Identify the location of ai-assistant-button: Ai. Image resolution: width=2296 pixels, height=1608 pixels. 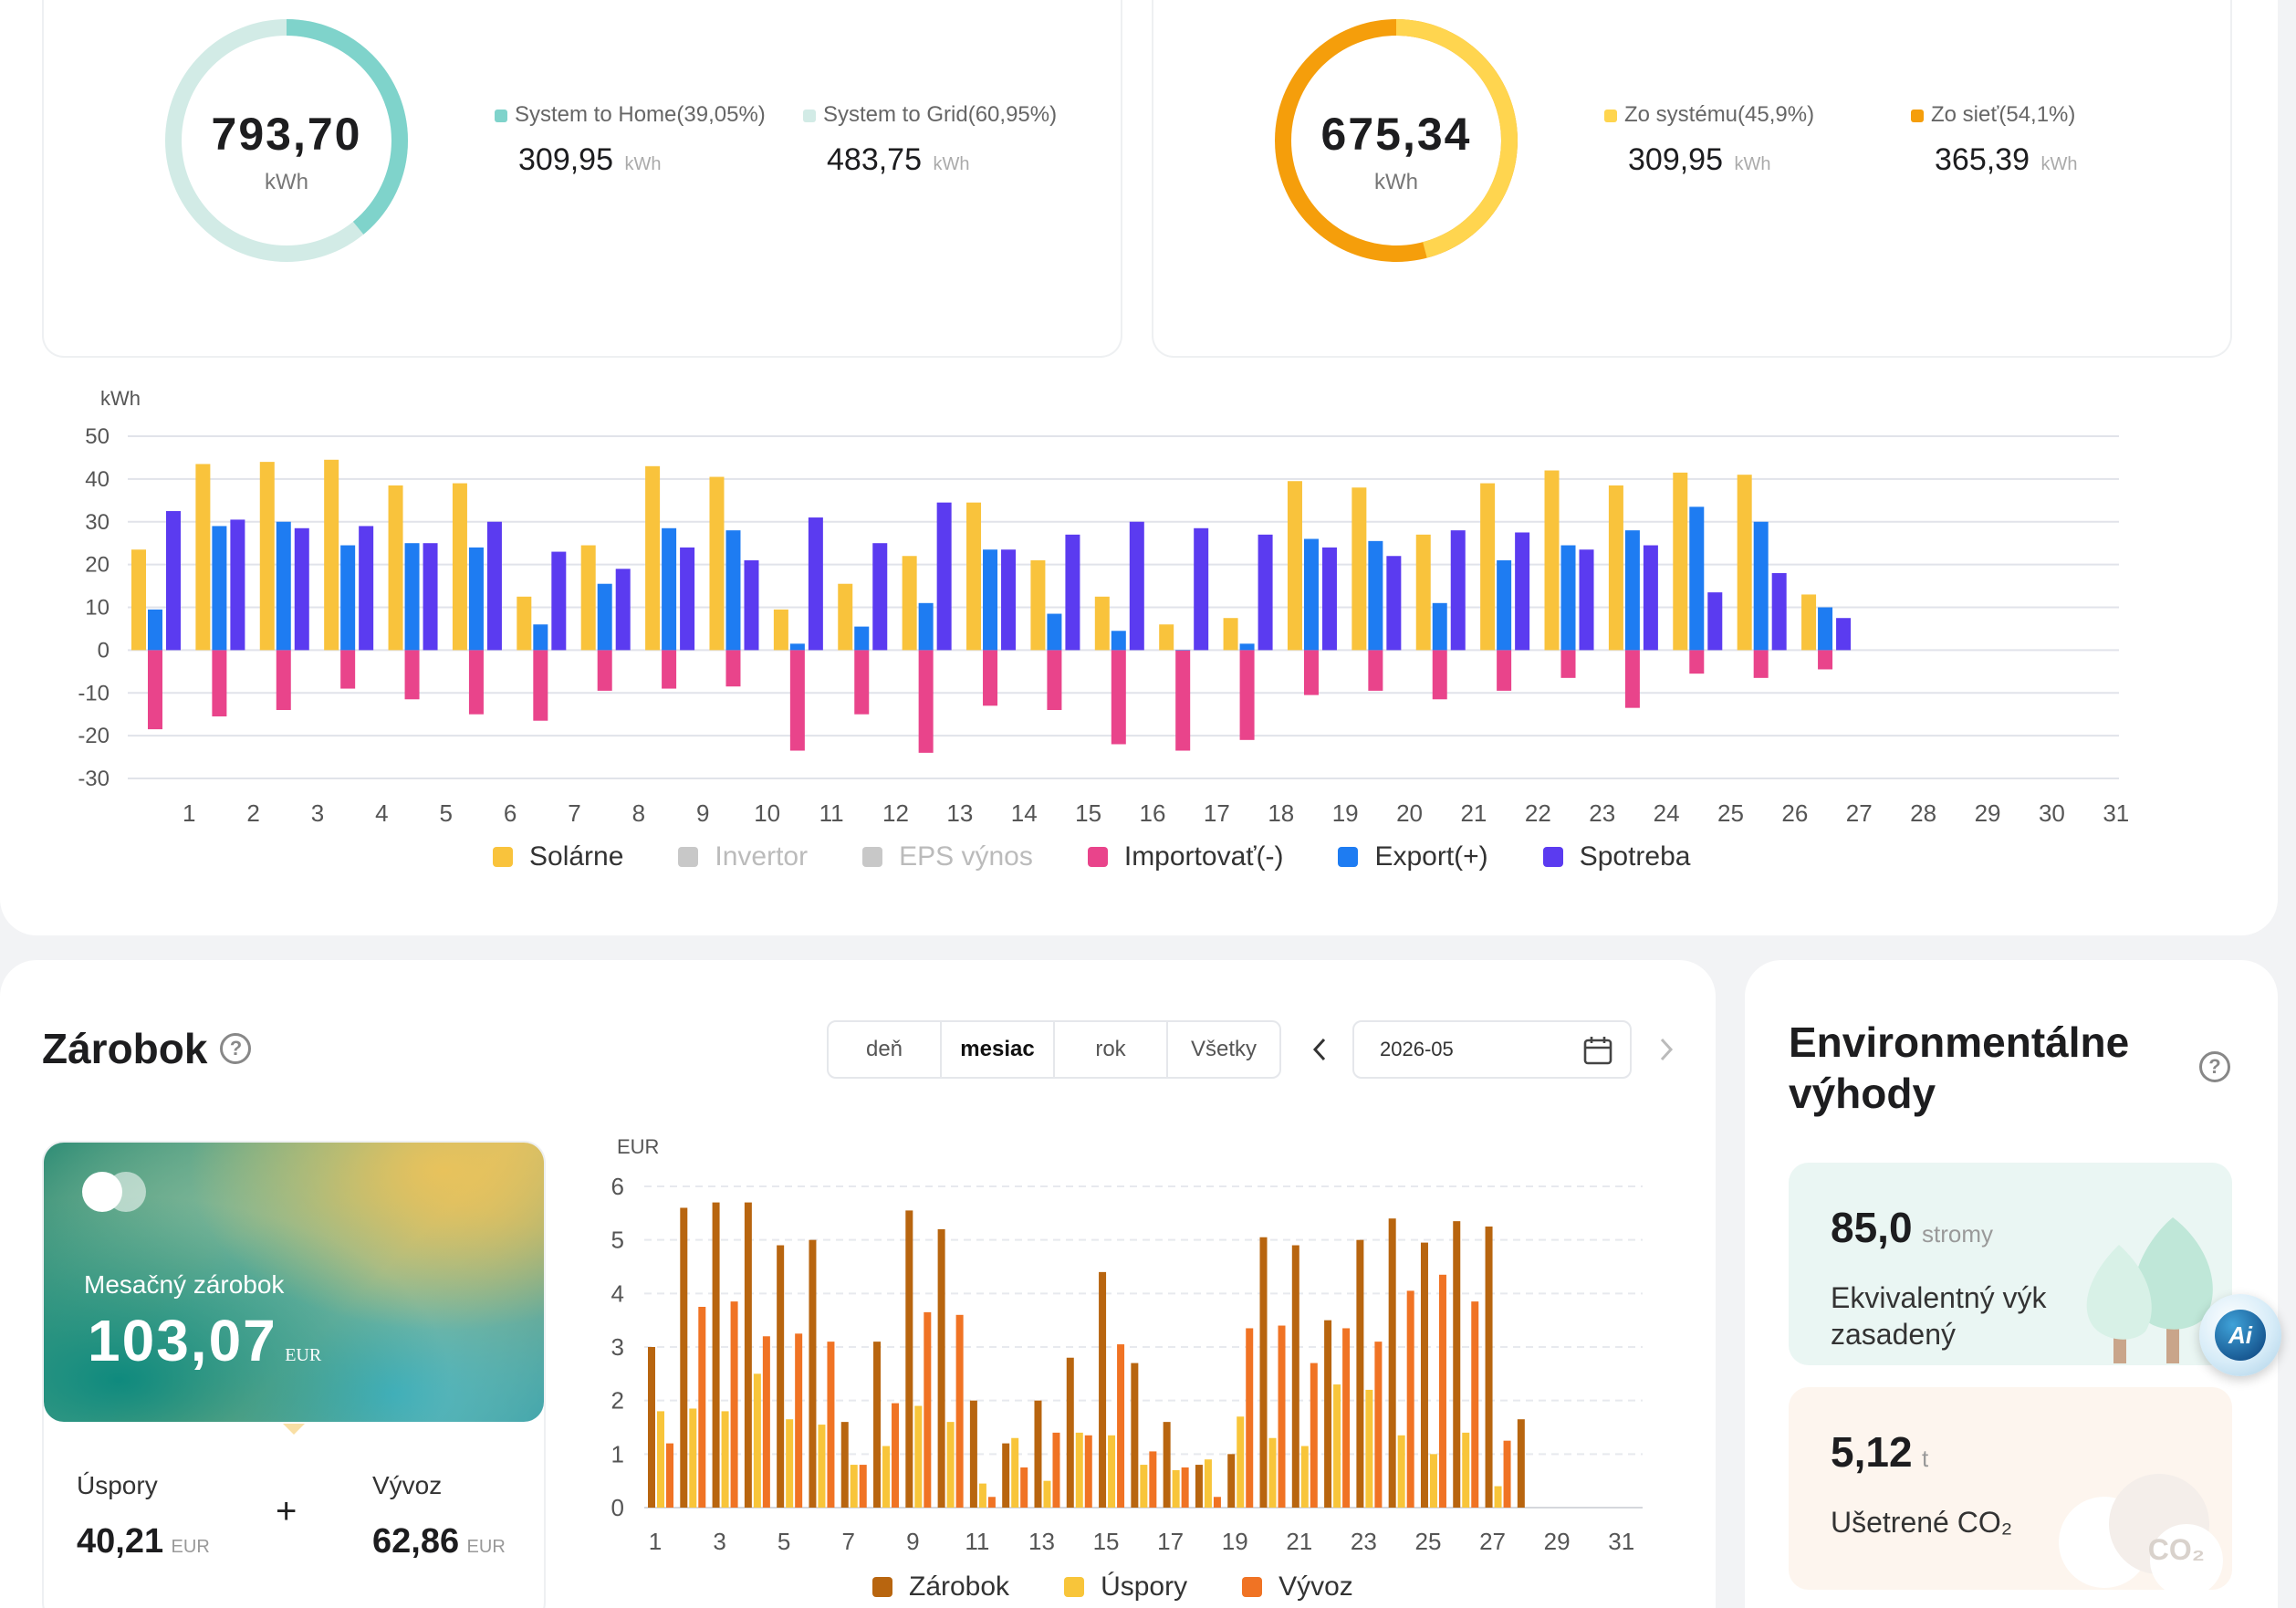
(2240, 1335).